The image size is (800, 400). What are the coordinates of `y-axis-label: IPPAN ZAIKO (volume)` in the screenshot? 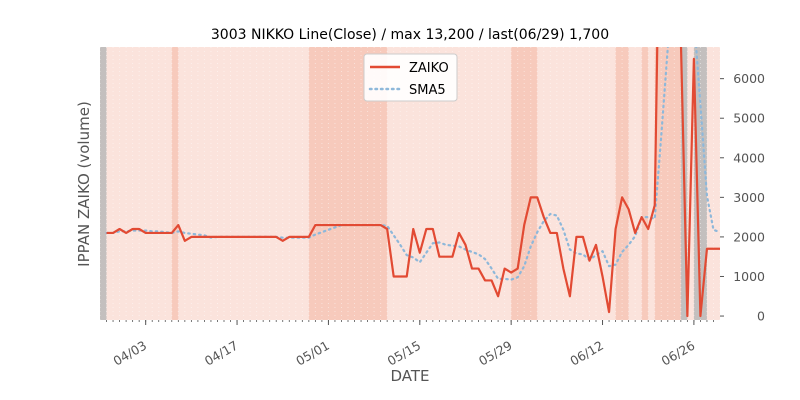 It's located at (84, 184).